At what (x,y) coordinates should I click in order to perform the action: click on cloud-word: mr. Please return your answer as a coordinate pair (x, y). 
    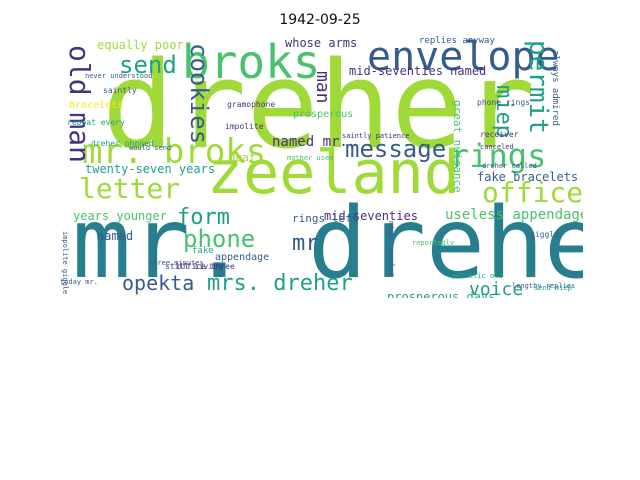
    Looking at the image, I should click on (305, 243).